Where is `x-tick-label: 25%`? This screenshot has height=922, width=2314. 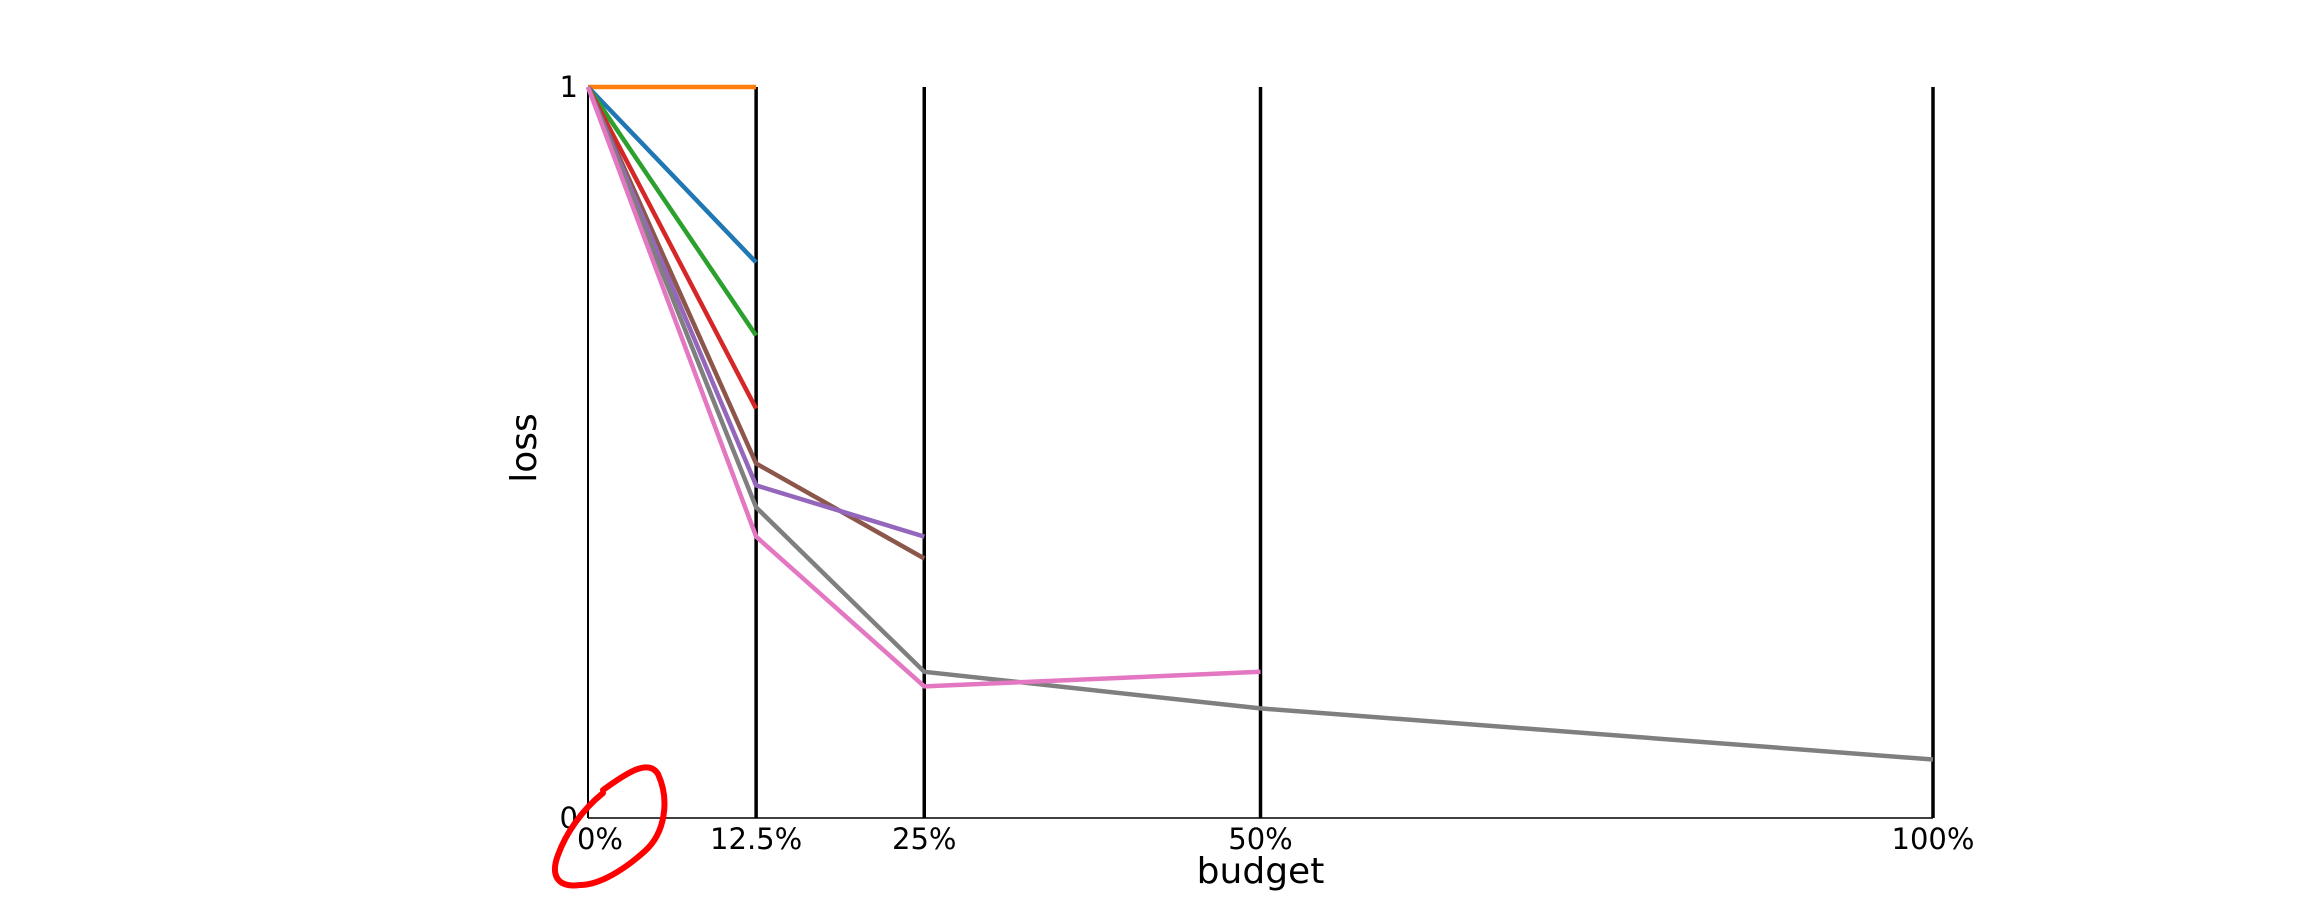
x-tick-label: 25% is located at coordinates (924, 839).